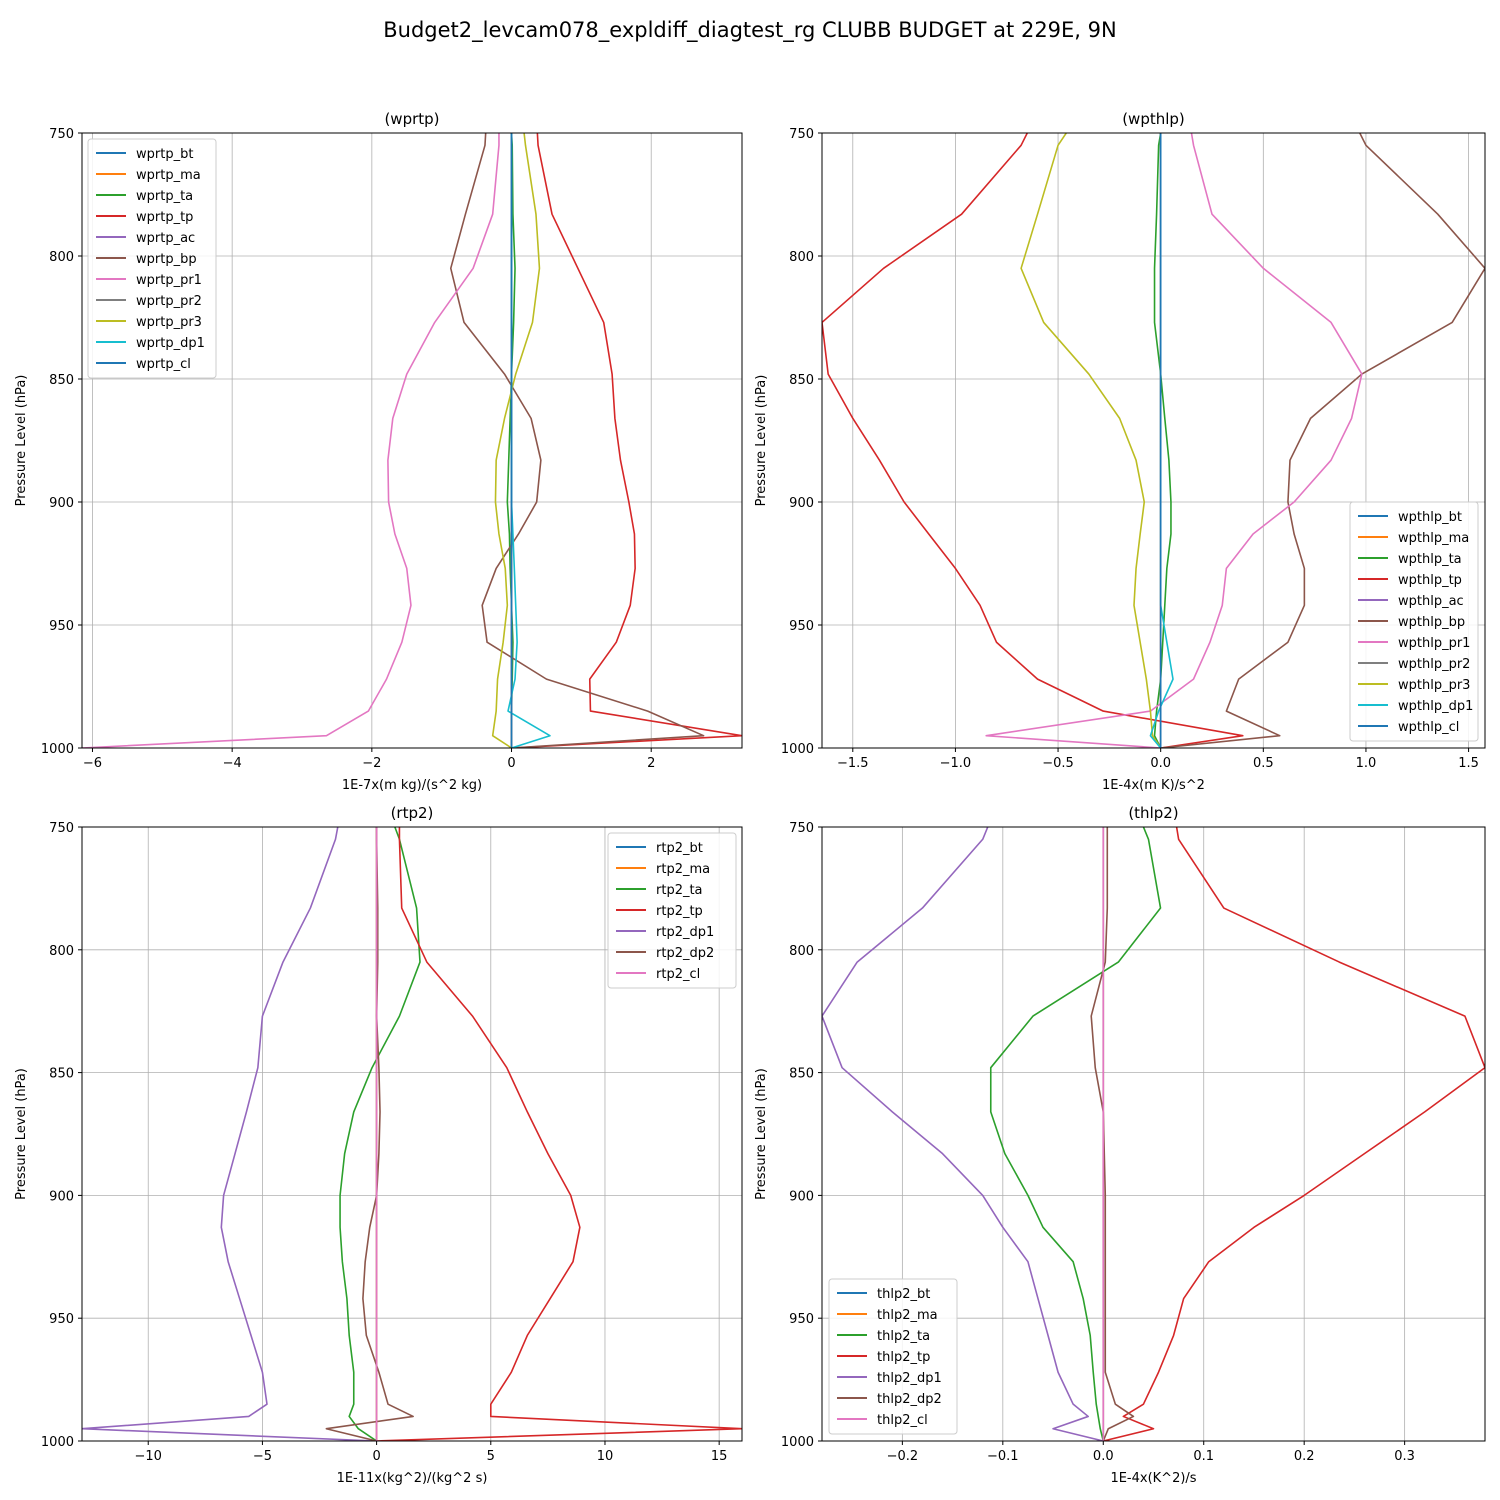  Describe the element at coordinates (164, 154) in the screenshot. I see `legend-label: wprtp_bt` at that location.